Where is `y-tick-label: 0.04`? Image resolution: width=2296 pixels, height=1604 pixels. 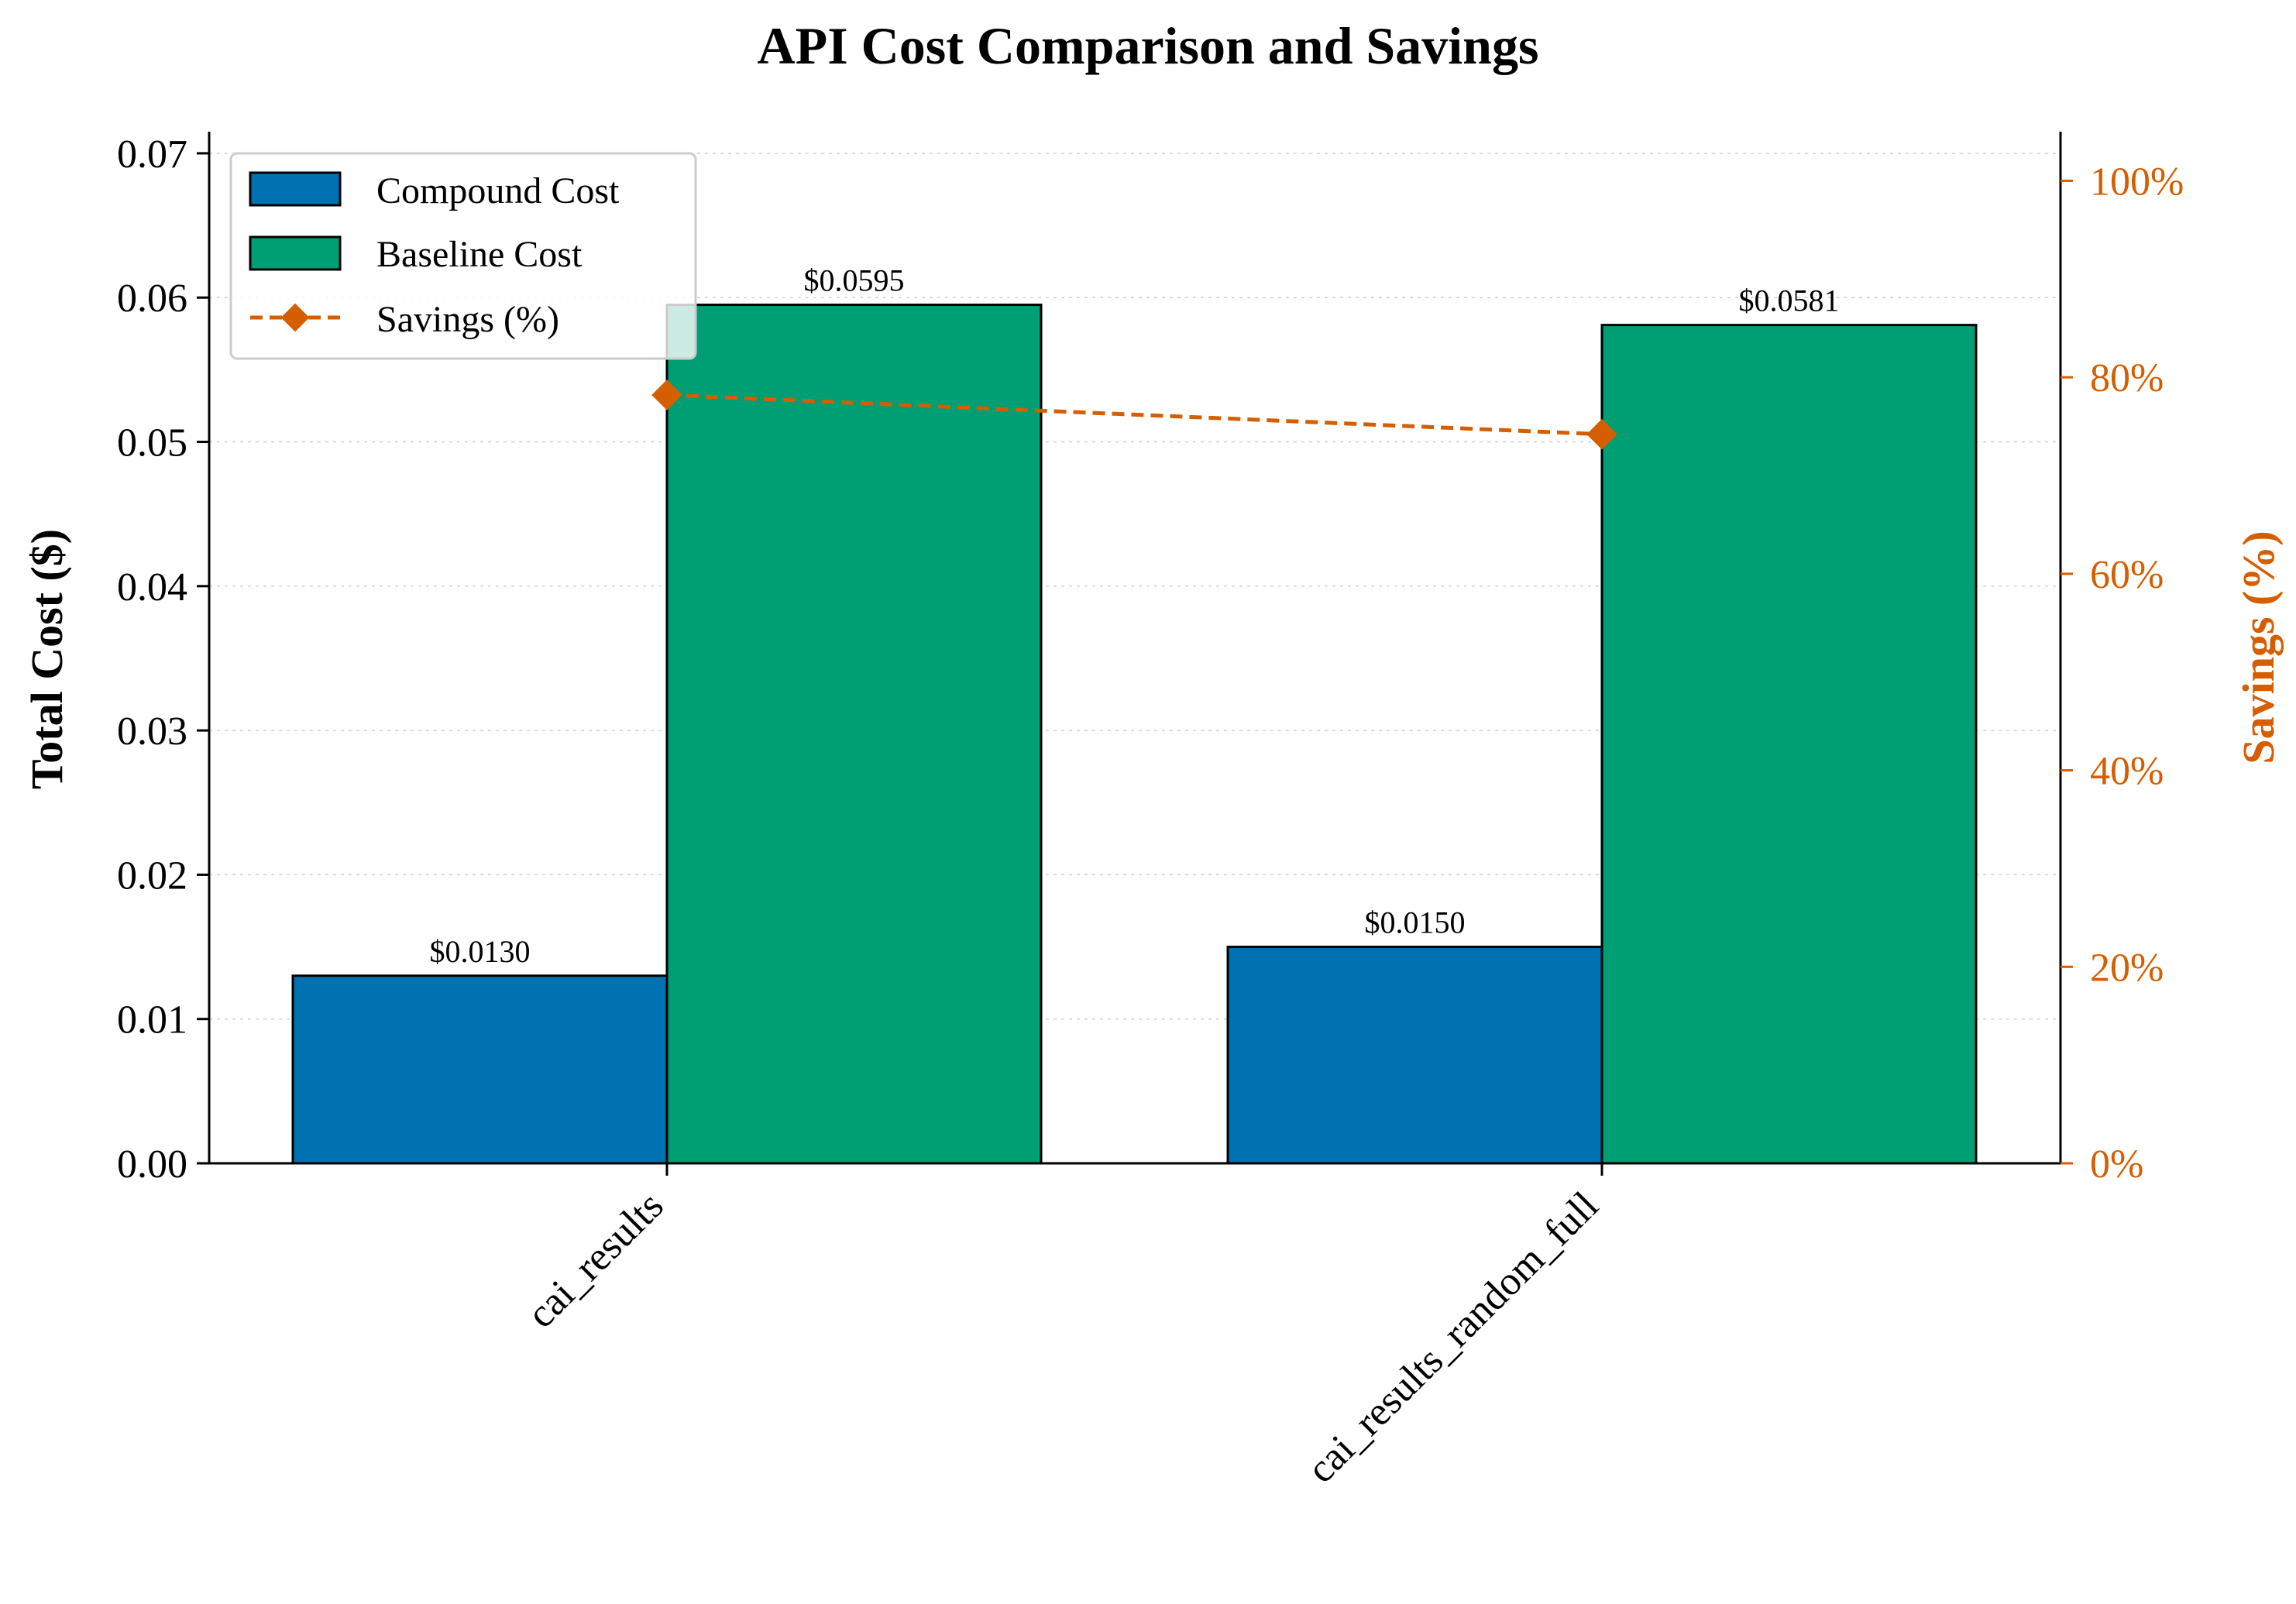 y-tick-label: 0.04 is located at coordinates (152, 587).